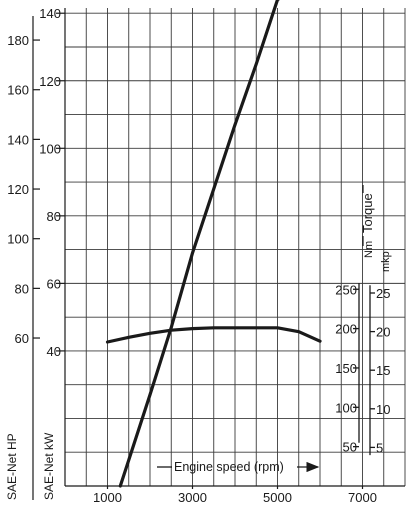 Image resolution: width=412 pixels, height=506 pixels. Describe the element at coordinates (50, 81) in the screenshot. I see `kw-tick-label: 120` at that location.